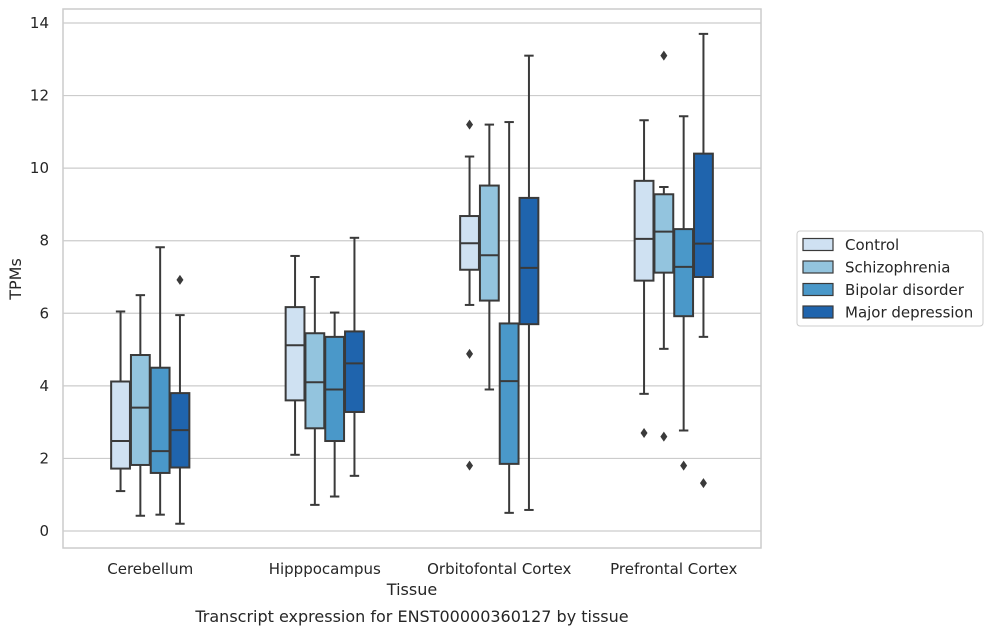 The width and height of the screenshot is (992, 634). I want to click on legend-label: Major depression, so click(909, 313).